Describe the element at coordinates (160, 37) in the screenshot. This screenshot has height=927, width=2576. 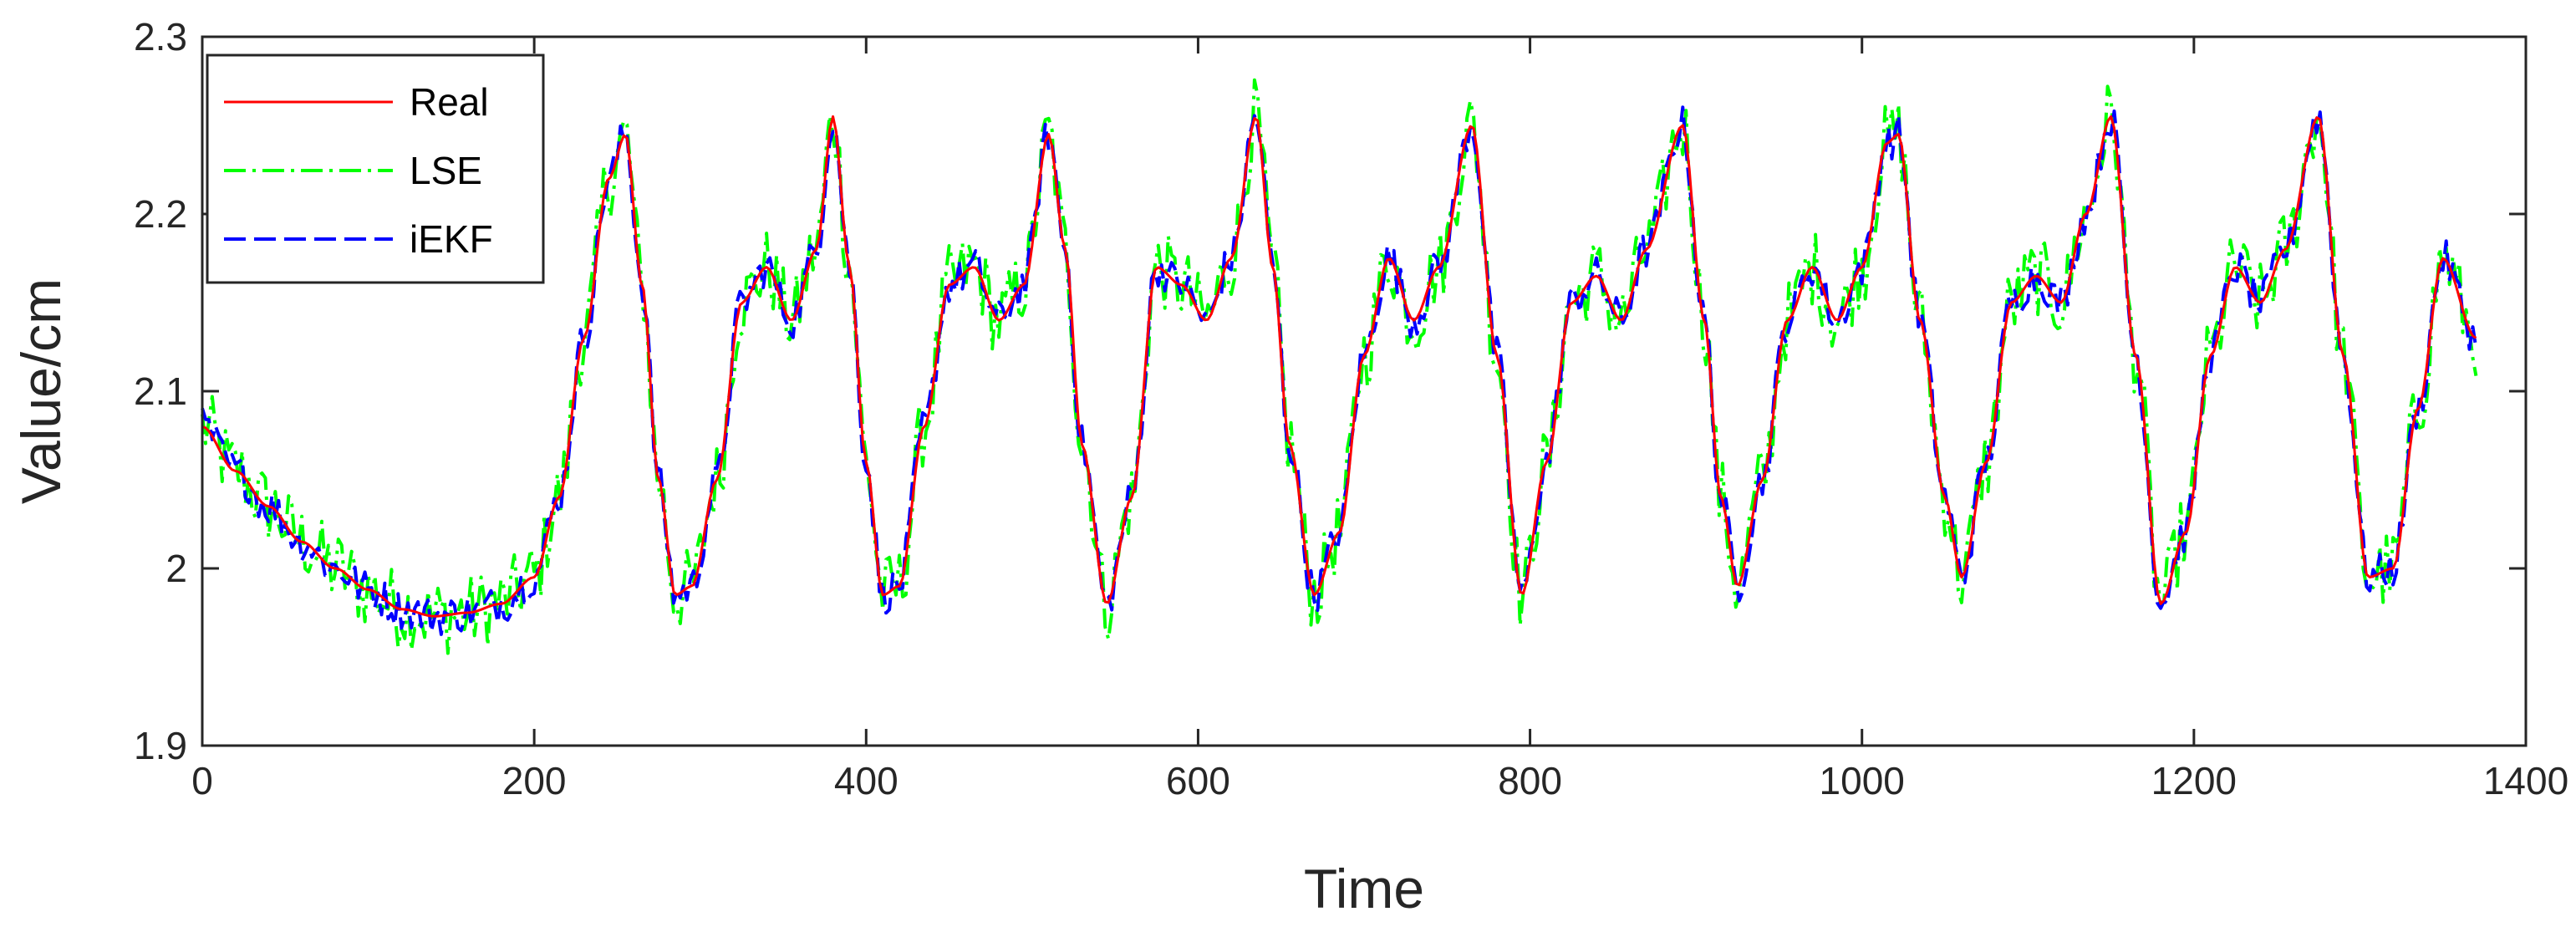
I see `y-tick-label: 2.3` at that location.